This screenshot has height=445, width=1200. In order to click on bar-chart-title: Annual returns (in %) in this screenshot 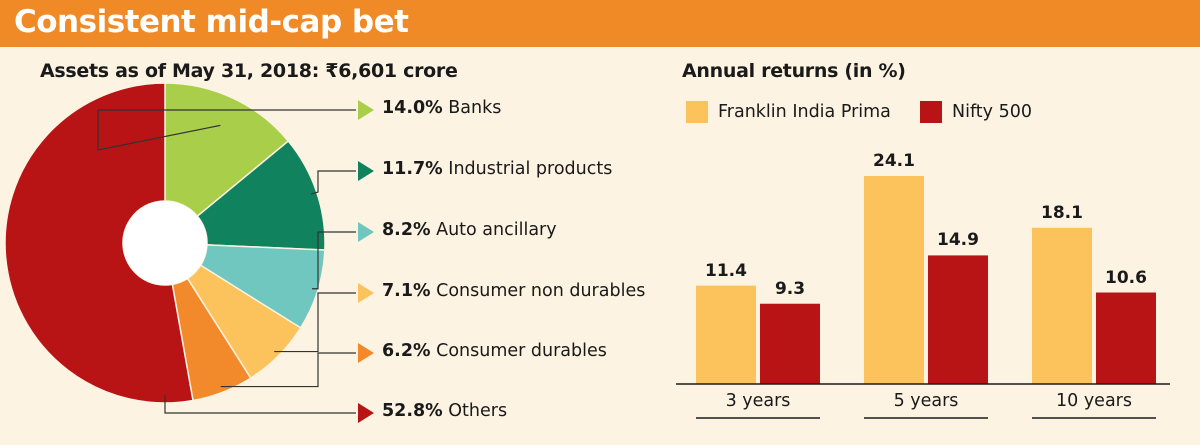, I will do `click(794, 71)`.